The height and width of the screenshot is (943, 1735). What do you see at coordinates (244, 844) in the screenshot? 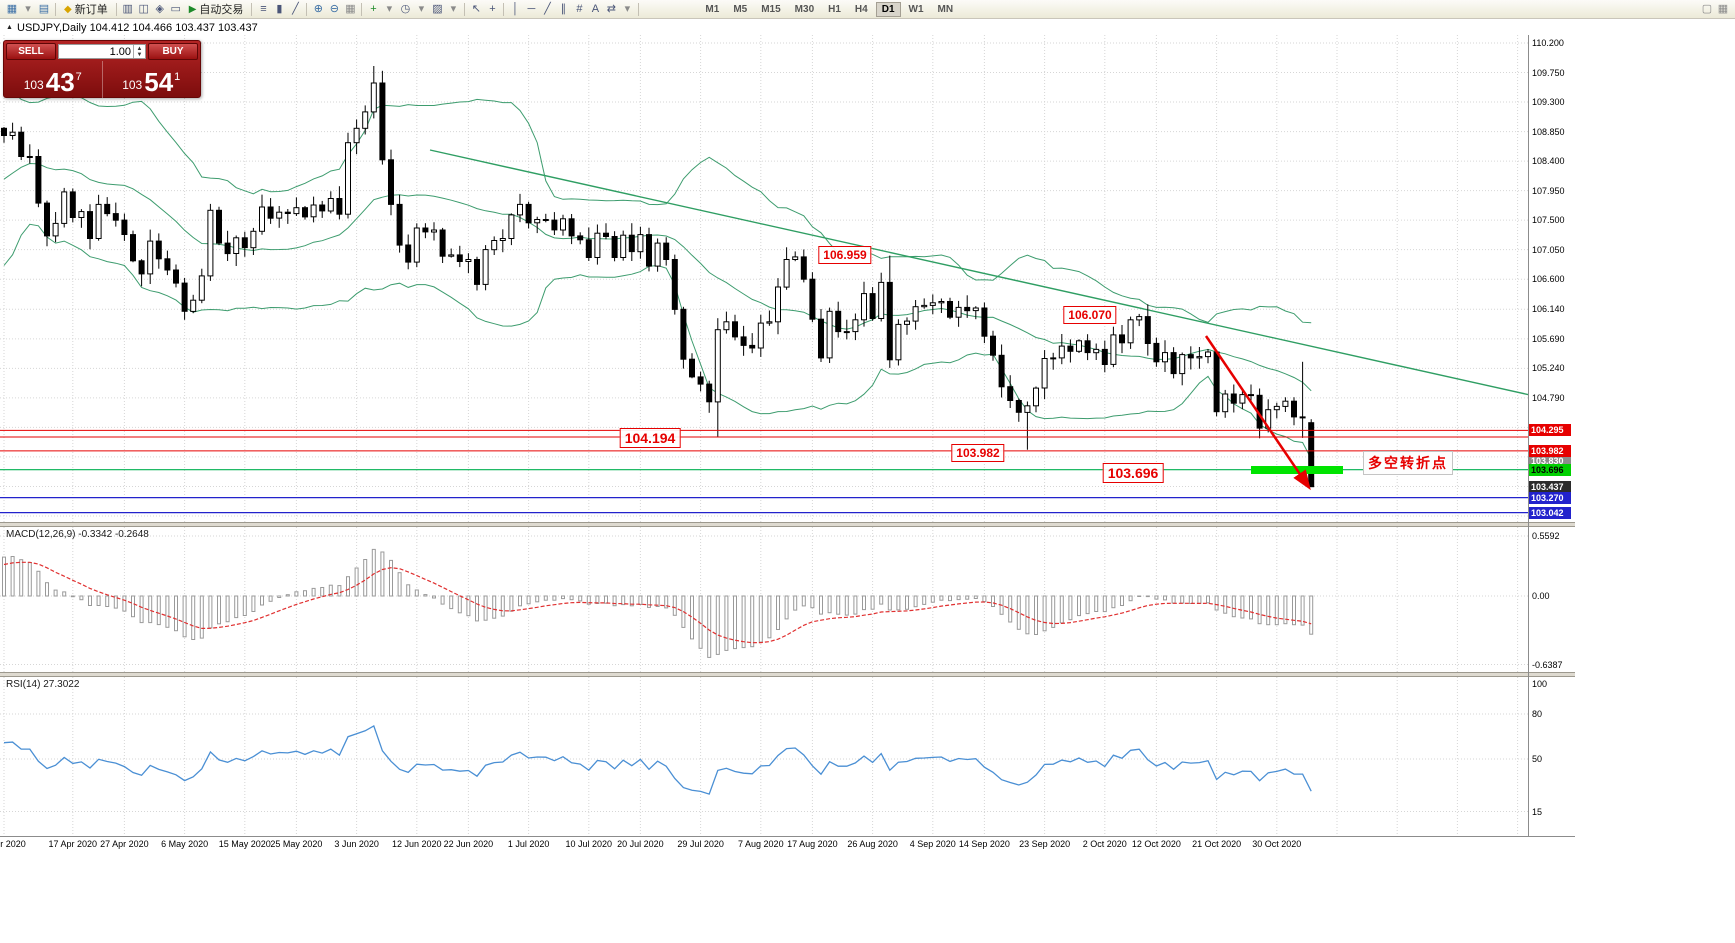
I see `date-label: 15 May 2020` at bounding box center [244, 844].